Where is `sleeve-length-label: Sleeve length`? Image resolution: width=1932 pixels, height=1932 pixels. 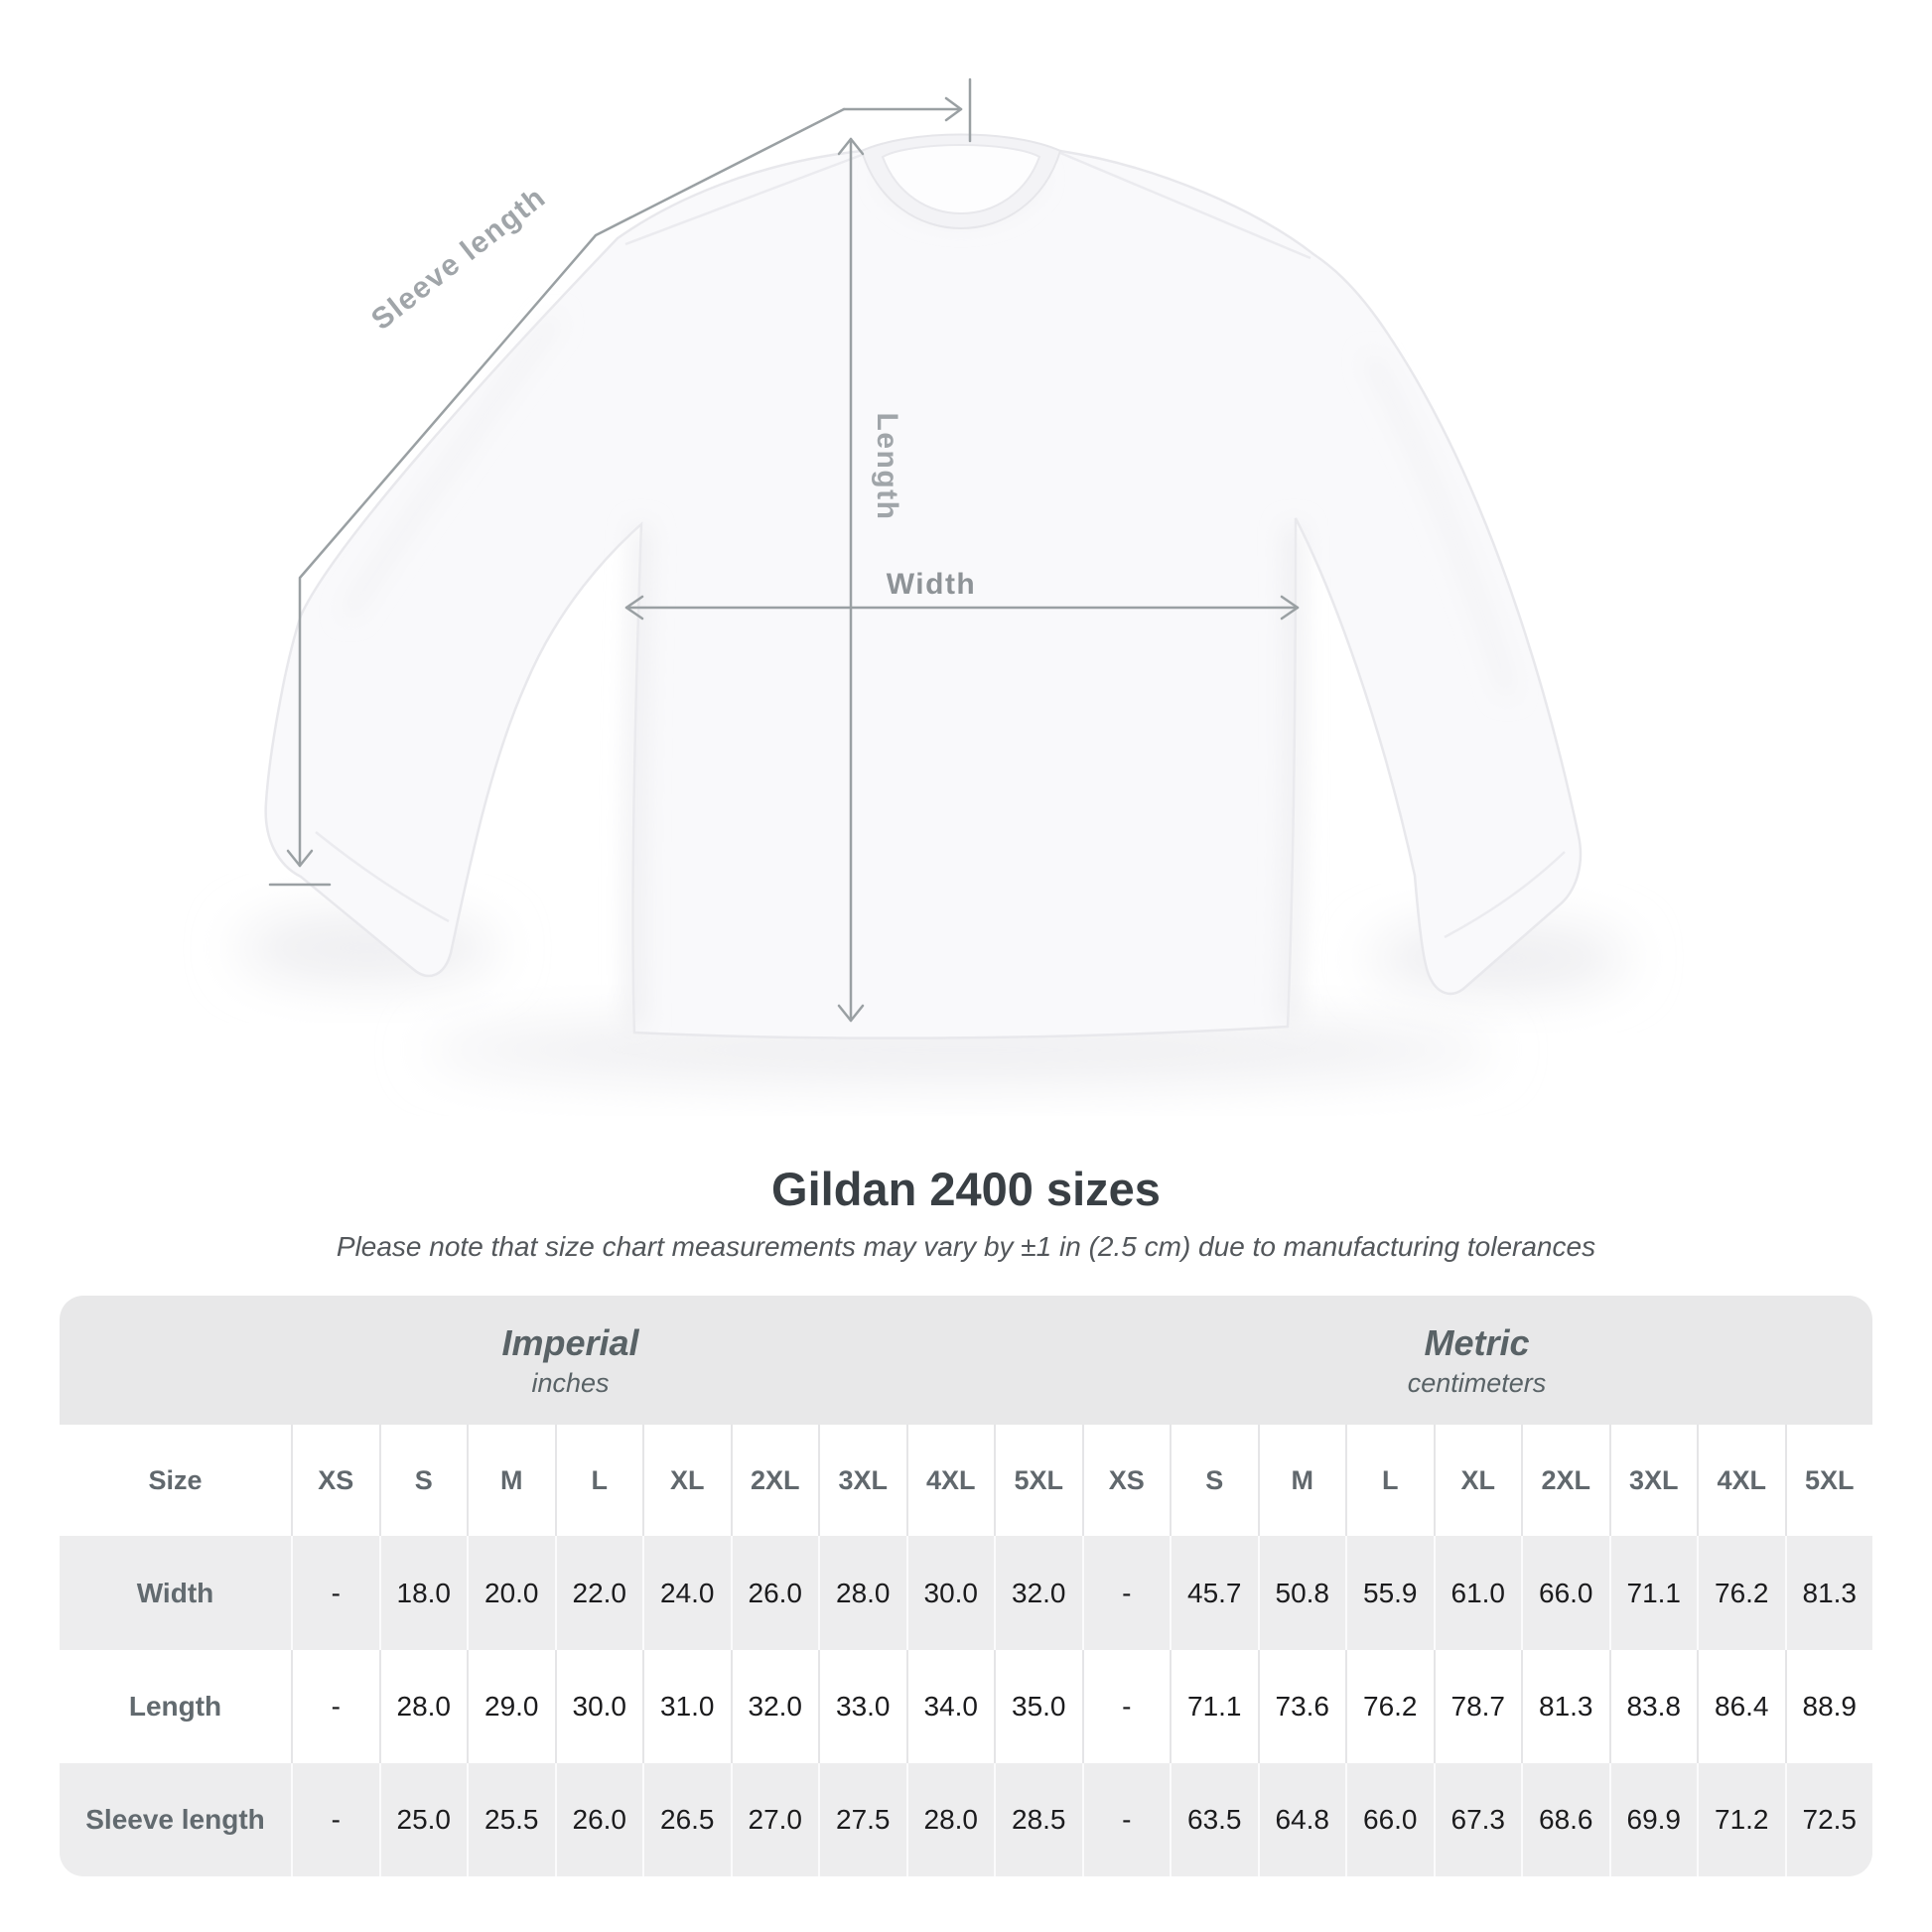 sleeve-length-label: Sleeve length is located at coordinates (458, 259).